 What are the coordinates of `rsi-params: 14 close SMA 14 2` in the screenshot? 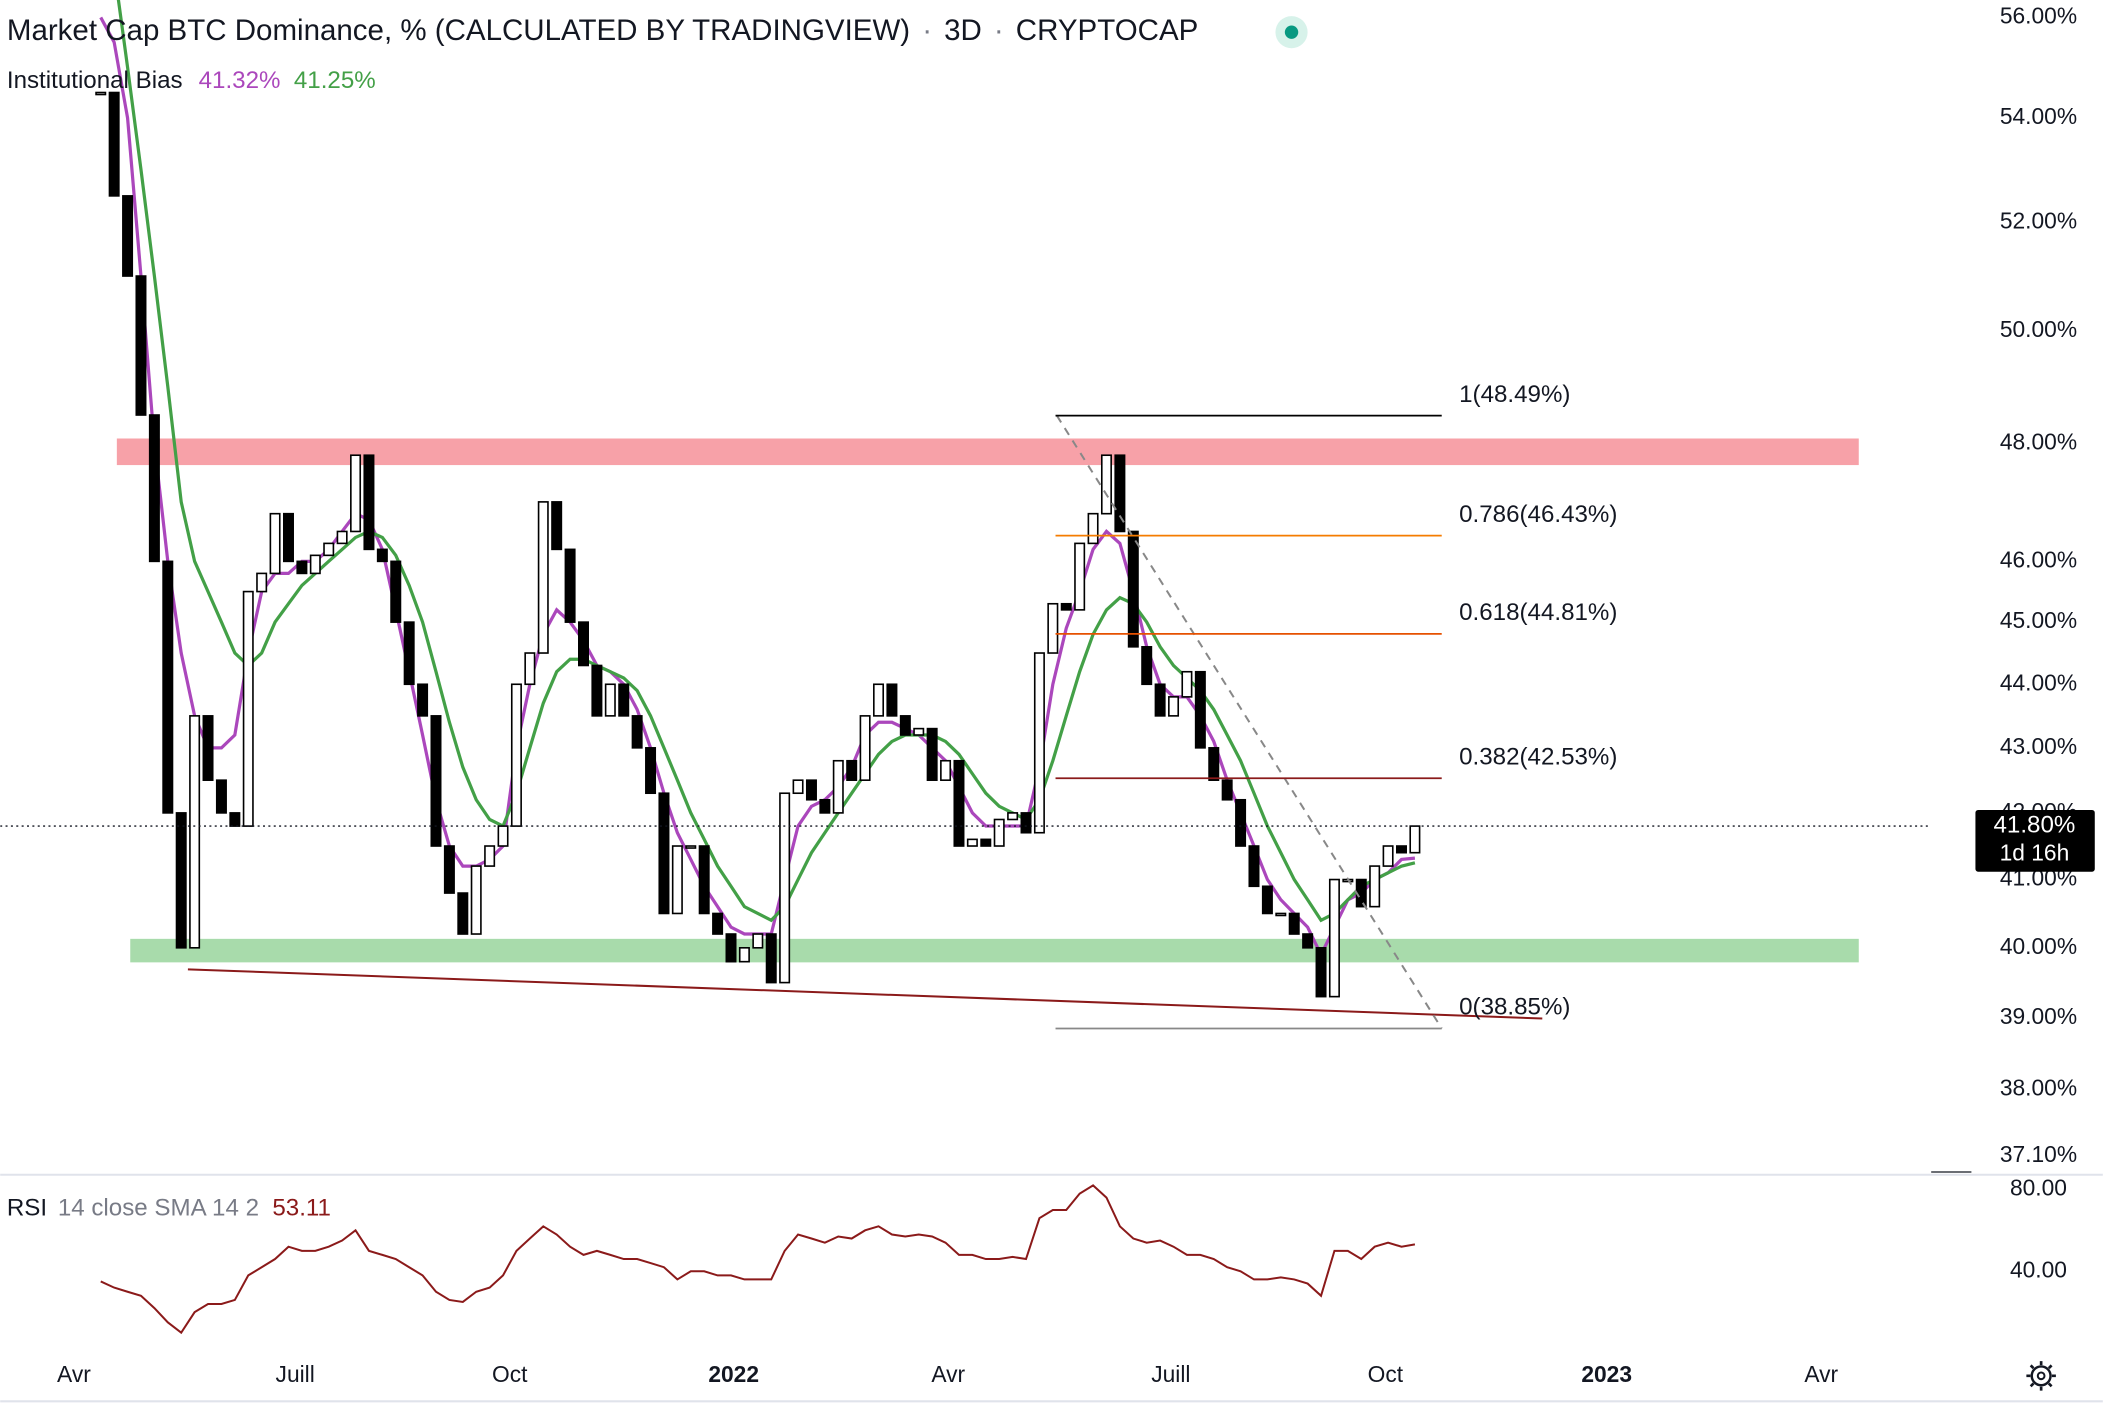 It's located at (158, 1208).